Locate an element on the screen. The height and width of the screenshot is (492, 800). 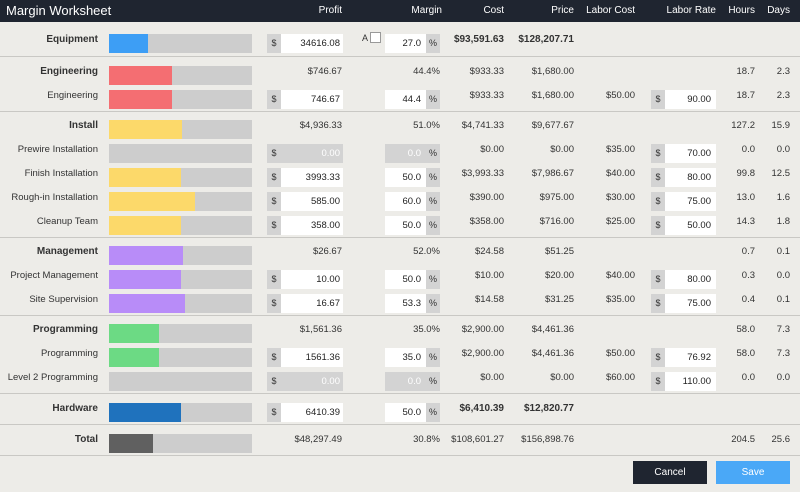
item-labor-rate-input: $50.00 is located at coordinates (683, 225).